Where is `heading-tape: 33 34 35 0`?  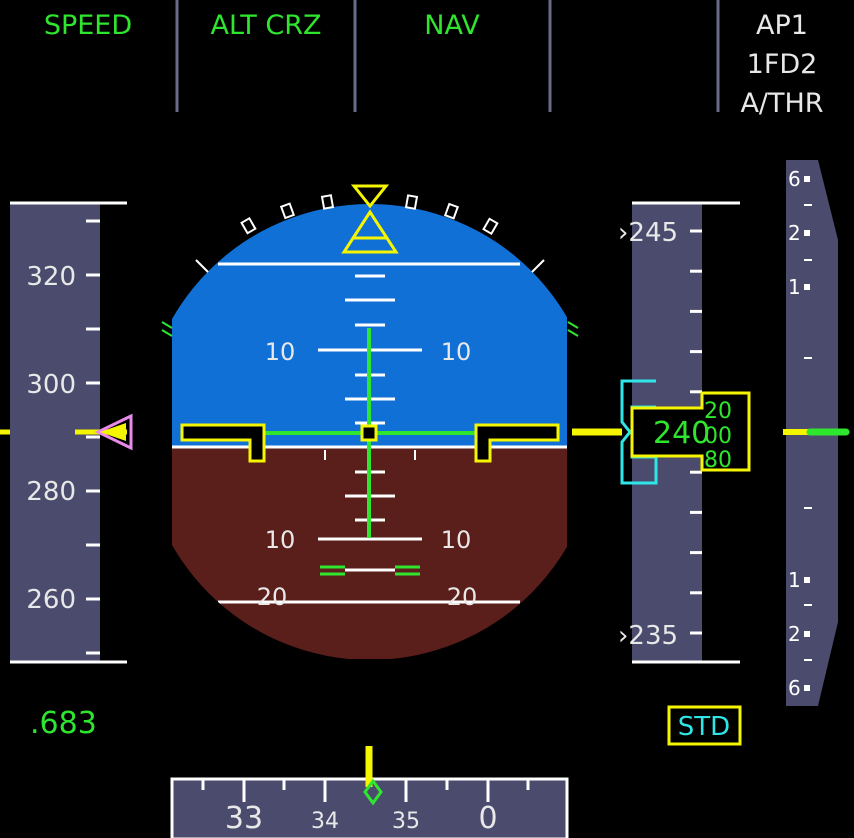
heading-tape: 33 34 35 0 is located at coordinates (369, 792).